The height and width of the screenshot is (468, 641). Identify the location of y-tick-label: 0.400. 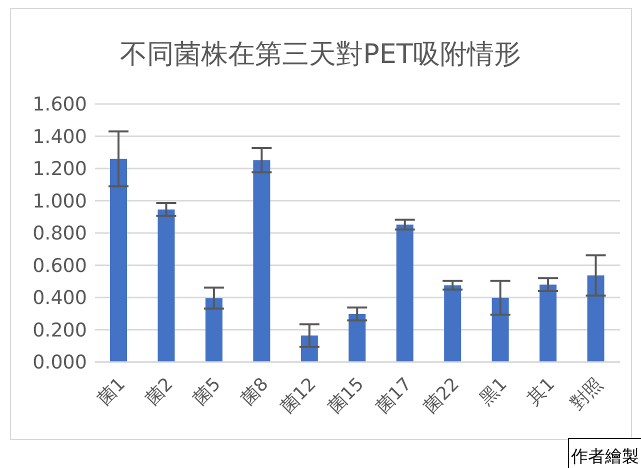
(59, 298).